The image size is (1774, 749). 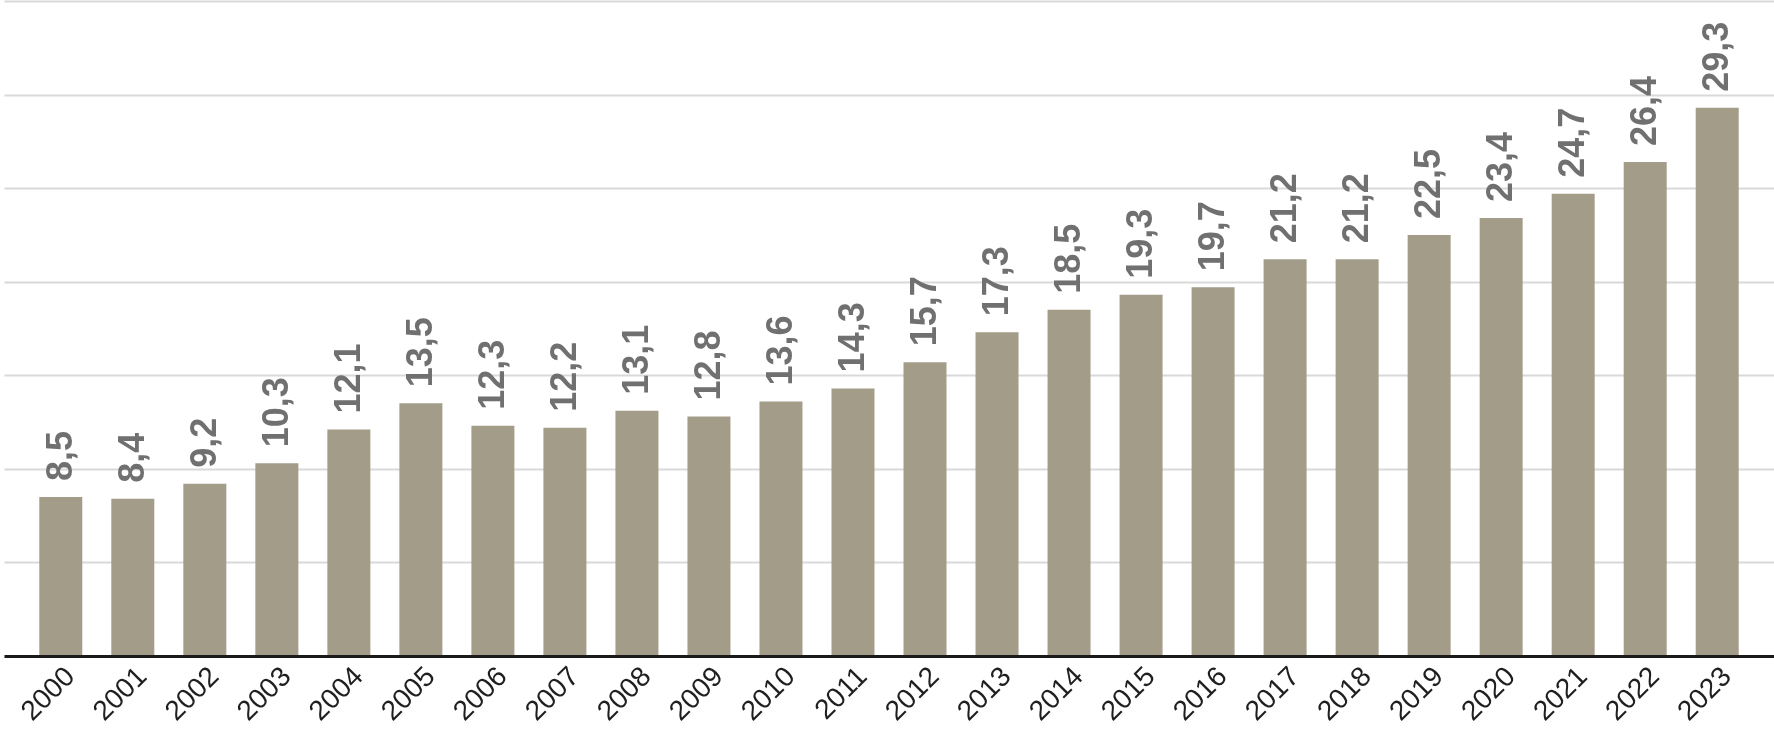 I want to click on data-label: 9,2, so click(x=203, y=442).